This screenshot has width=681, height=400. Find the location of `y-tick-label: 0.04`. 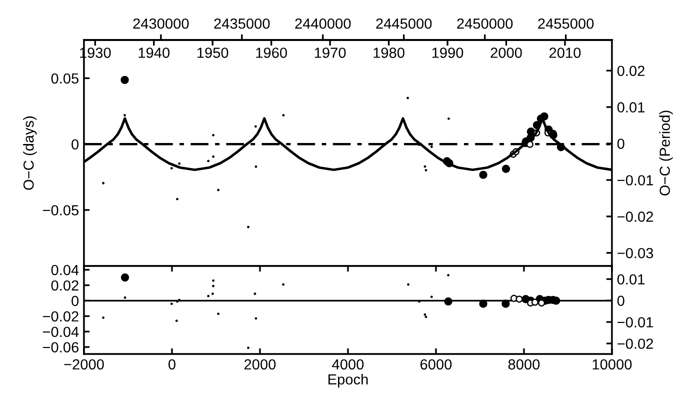

y-tick-label: 0.04 is located at coordinates (65, 270).